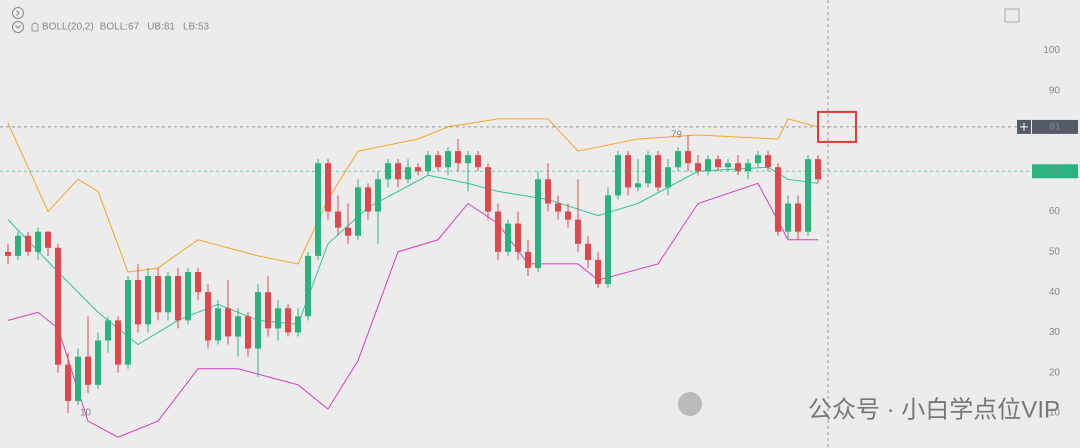 This screenshot has height=448, width=1080. Describe the element at coordinates (161, 27) in the screenshot. I see `legend-entry: UB:81` at that location.